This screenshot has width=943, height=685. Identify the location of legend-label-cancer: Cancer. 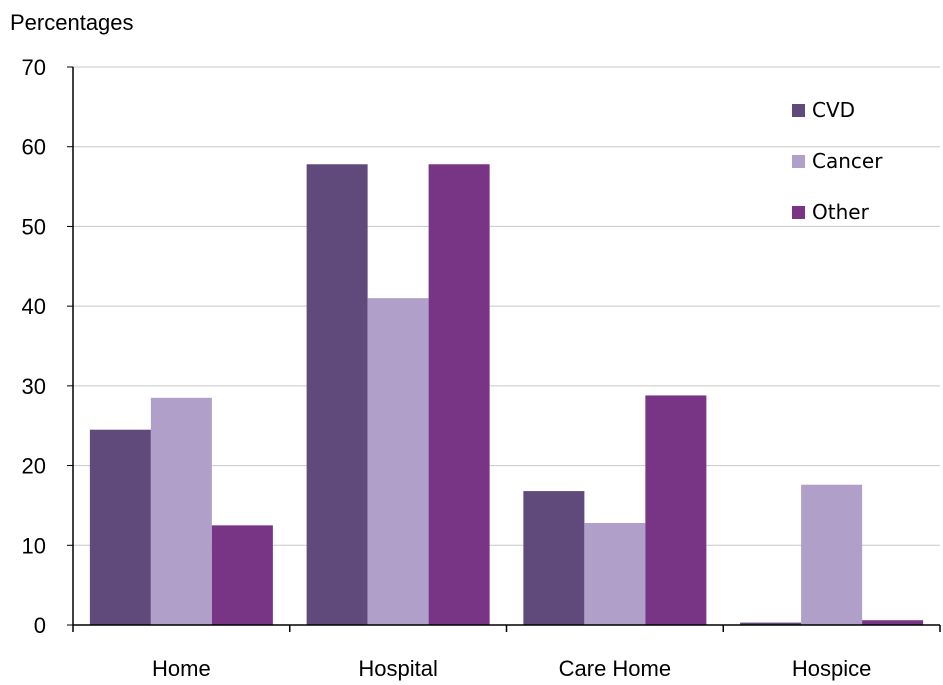
(847, 161).